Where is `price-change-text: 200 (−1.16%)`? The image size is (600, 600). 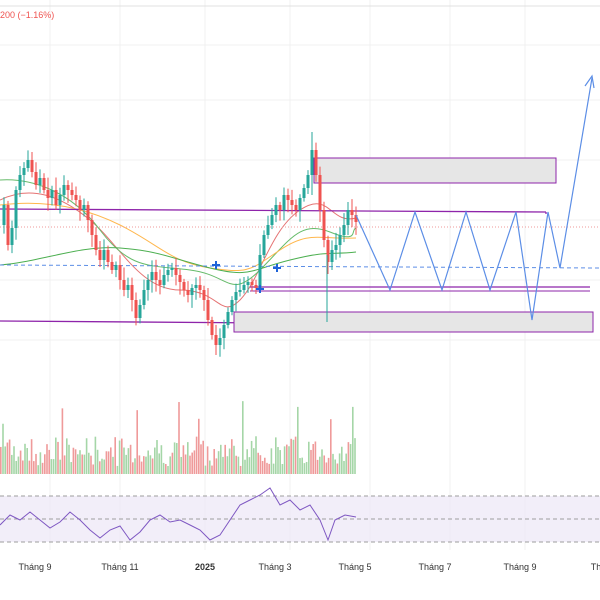 price-change-text: 200 (−1.16%) is located at coordinates (27, 15).